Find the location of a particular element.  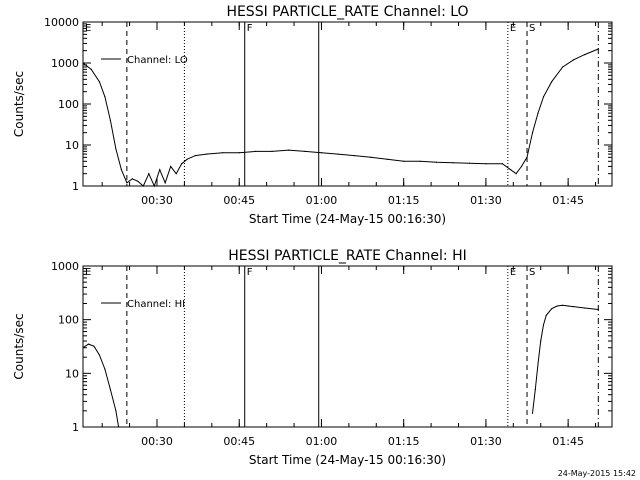

chart-title: HESSI PARTICLE_RATE Channel: HI is located at coordinates (347, 256).